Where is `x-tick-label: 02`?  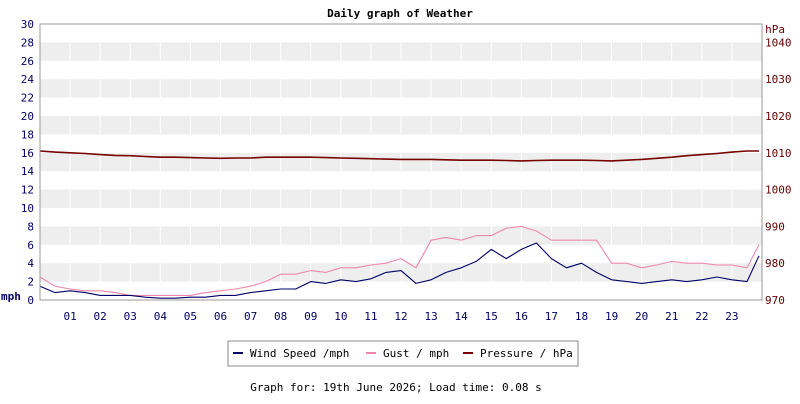 x-tick-label: 02 is located at coordinates (100, 316).